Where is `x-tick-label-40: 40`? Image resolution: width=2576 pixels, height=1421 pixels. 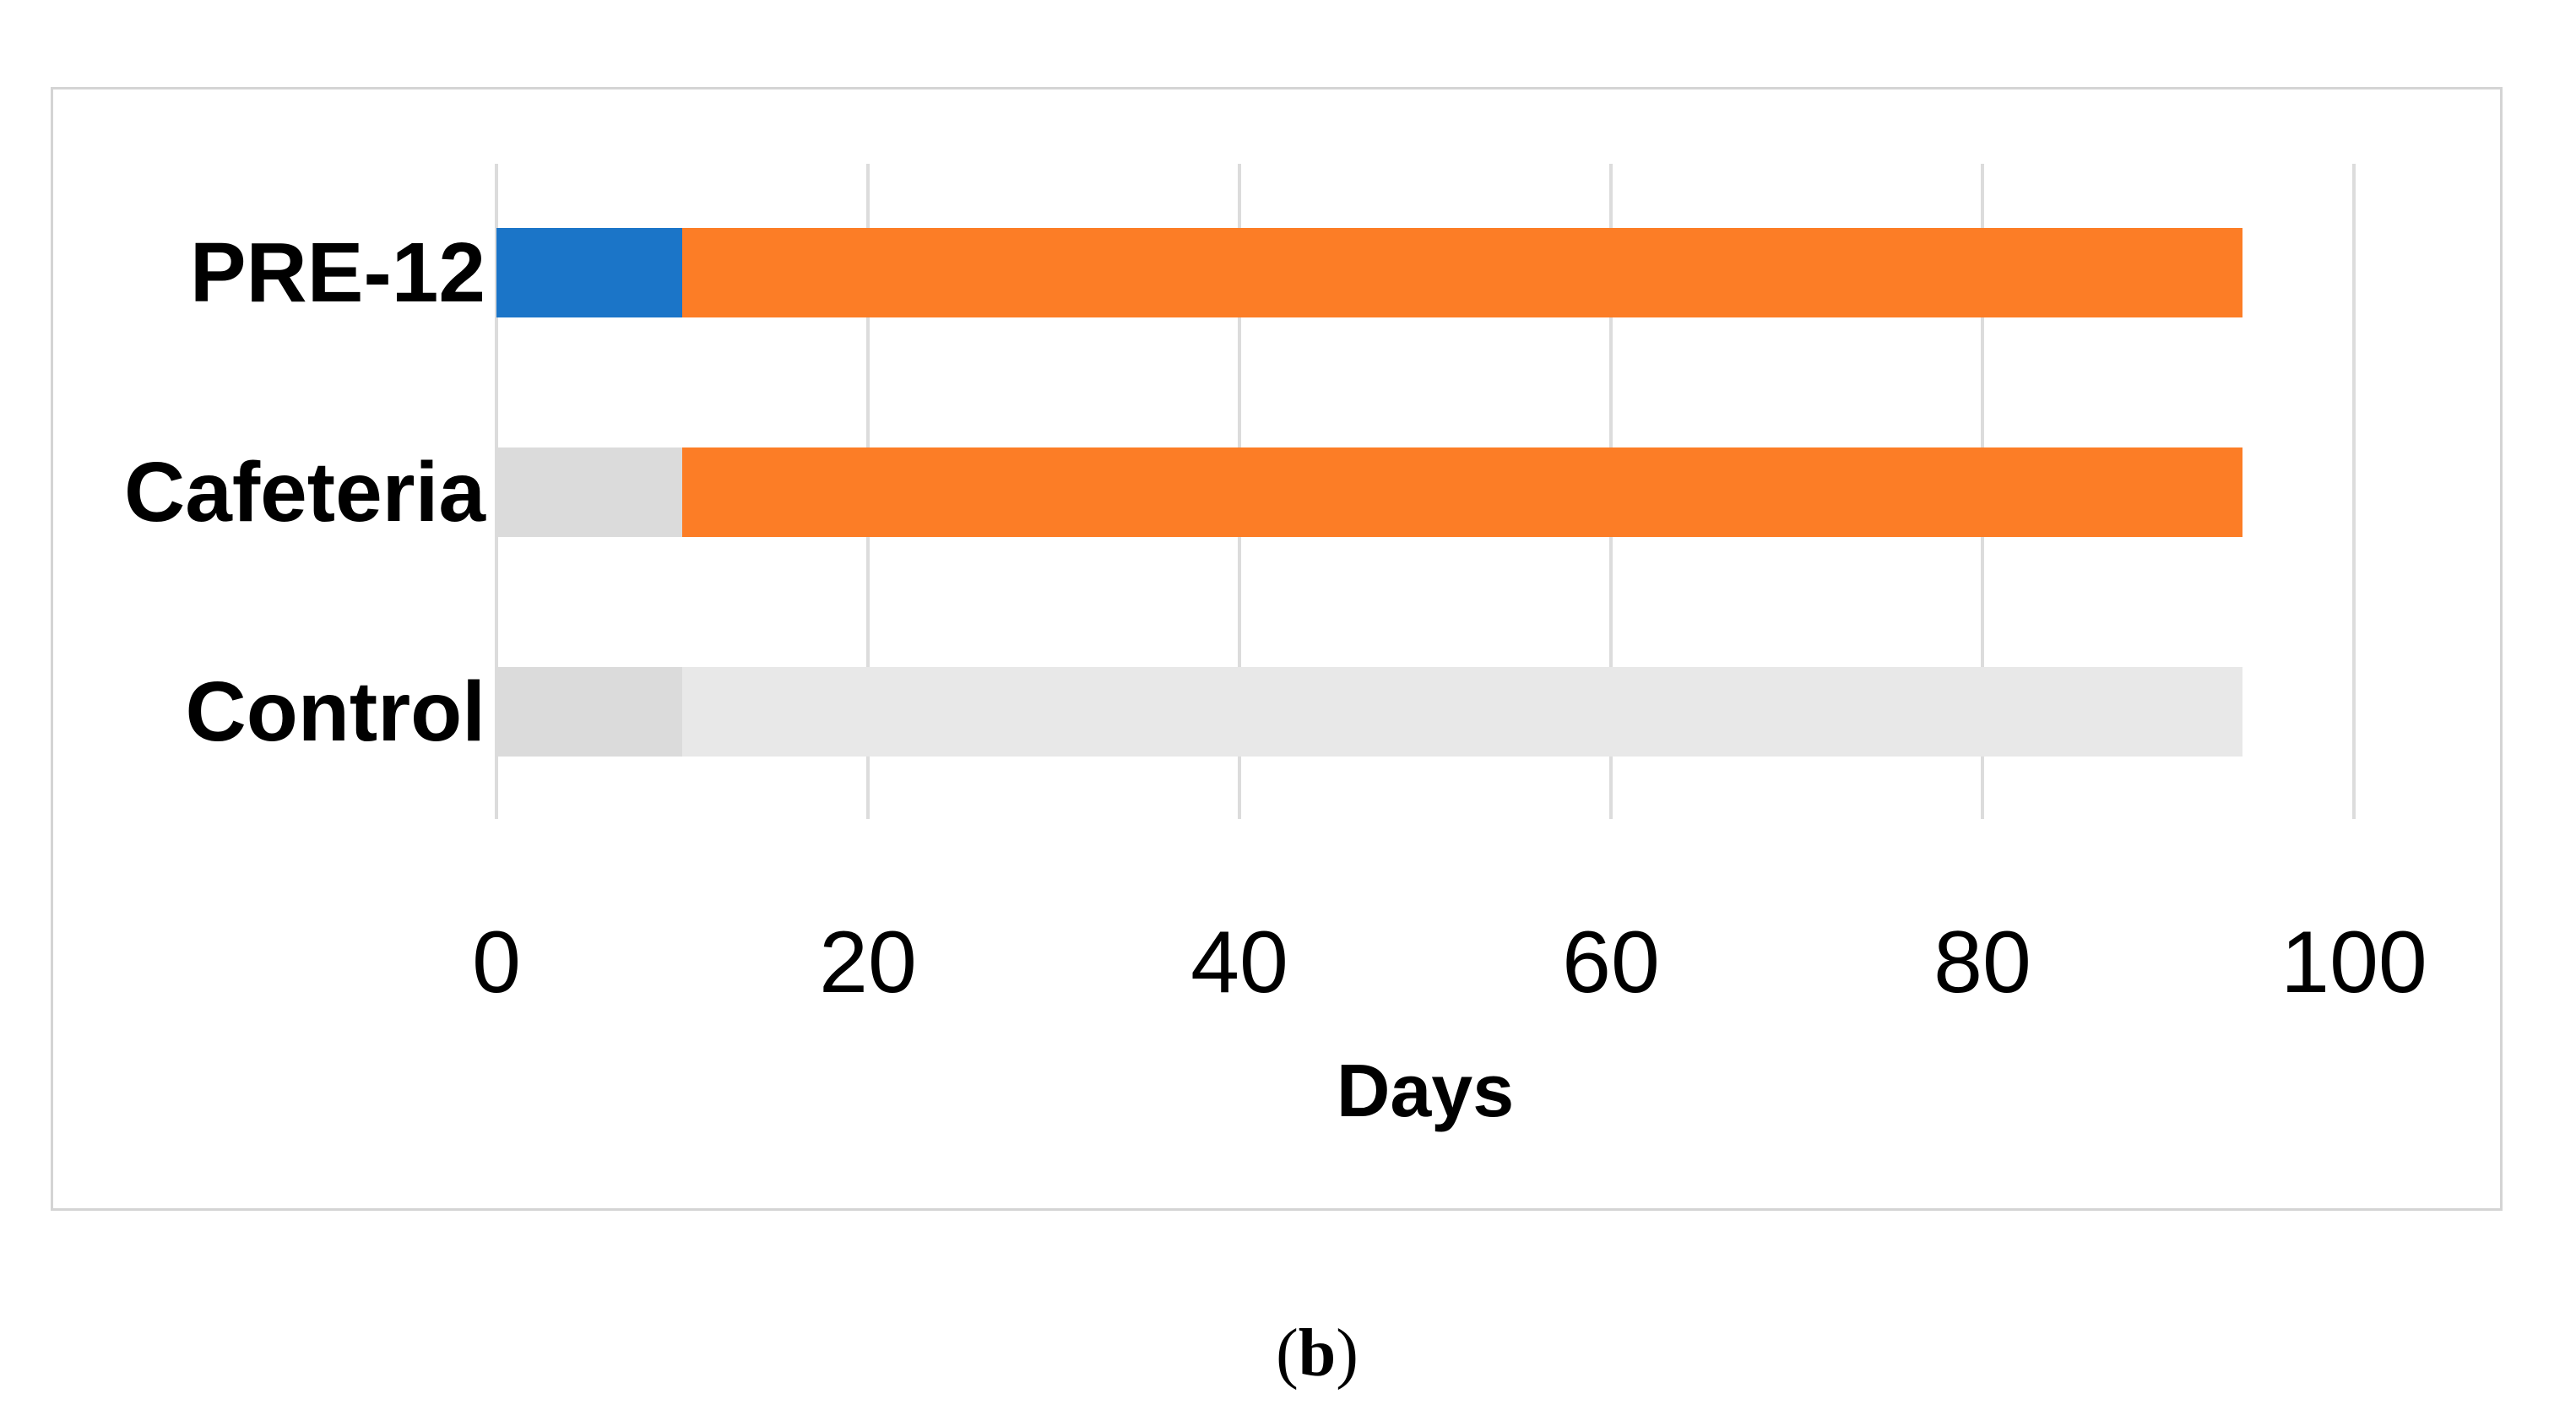
x-tick-label-40: 40 is located at coordinates (1239, 963).